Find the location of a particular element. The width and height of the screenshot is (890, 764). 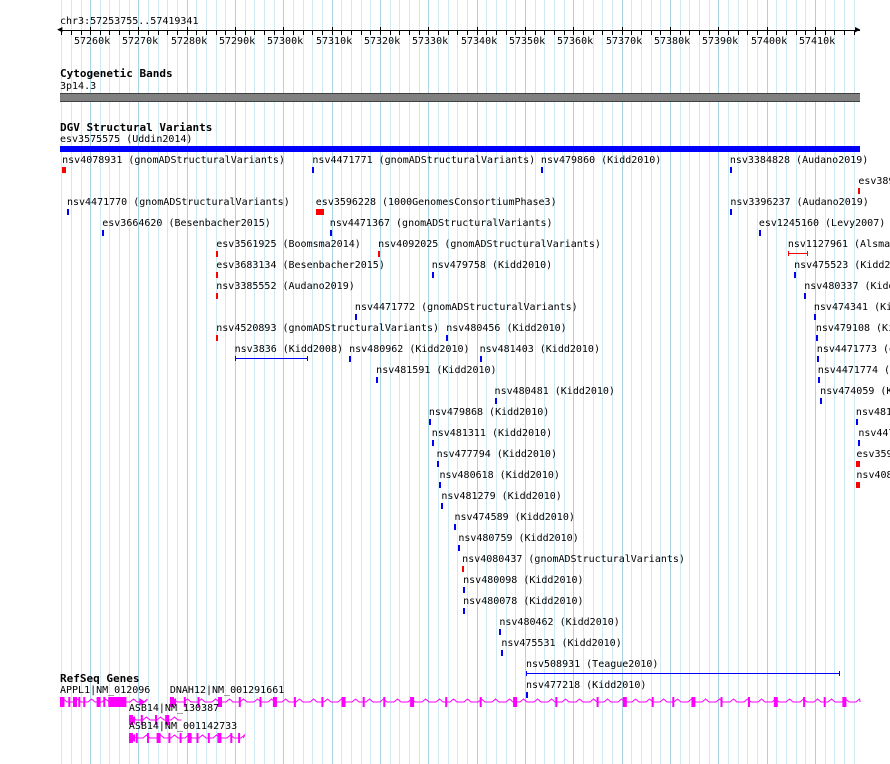

dgv-feature-label: nsv479860 (Kidd2010) is located at coordinates (601, 160).